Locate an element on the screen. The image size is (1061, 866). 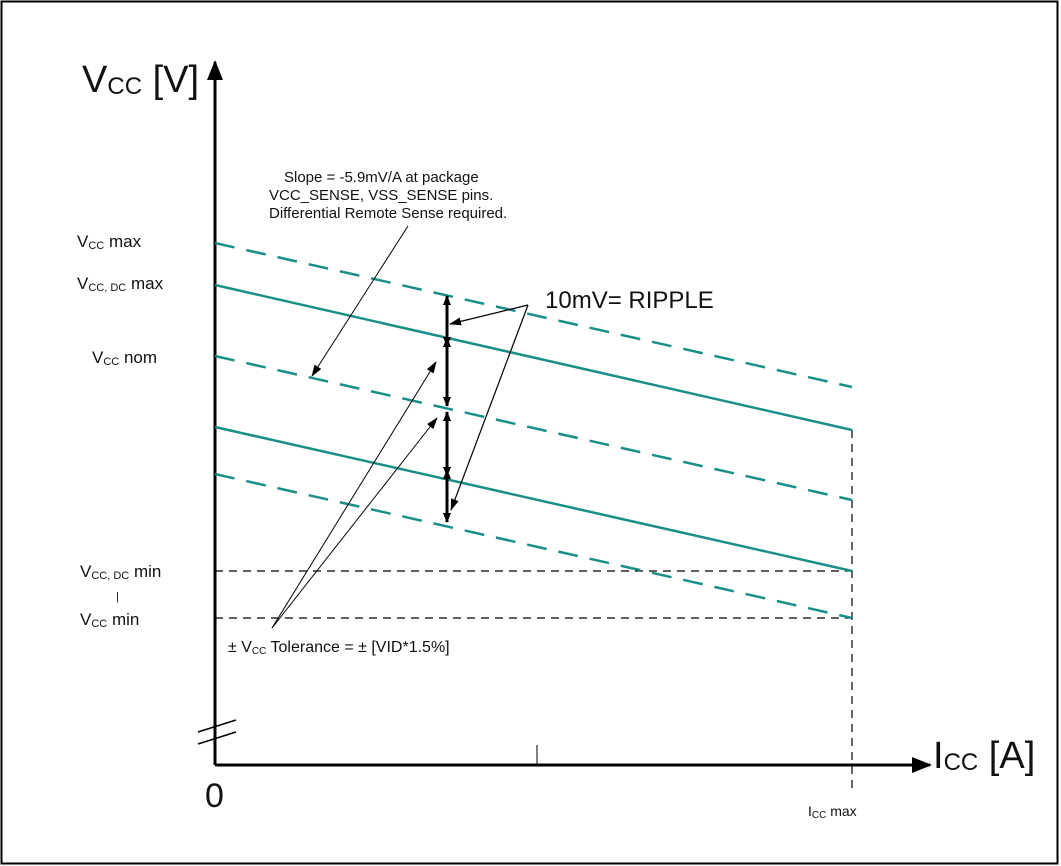
slope-note-line-2: VCC_SENSE, VSS_SENSE pins. is located at coordinates (381, 195).